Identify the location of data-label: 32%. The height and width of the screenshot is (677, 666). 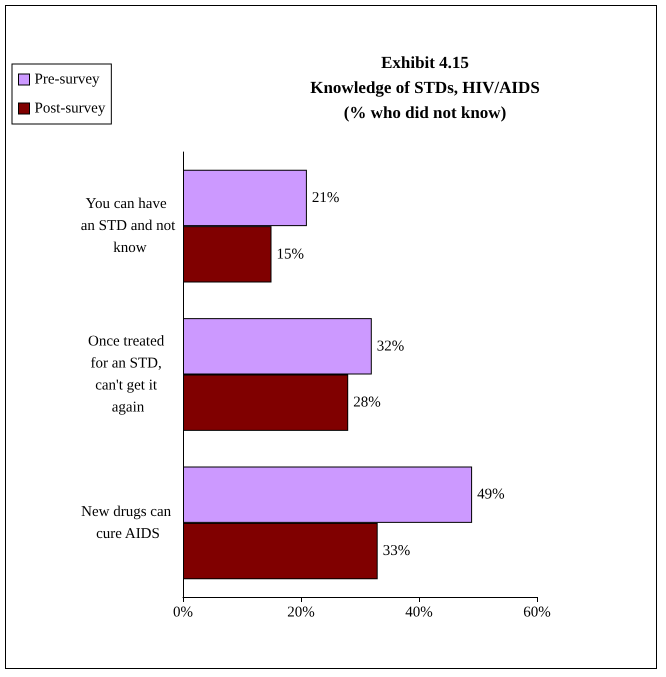
(390, 346).